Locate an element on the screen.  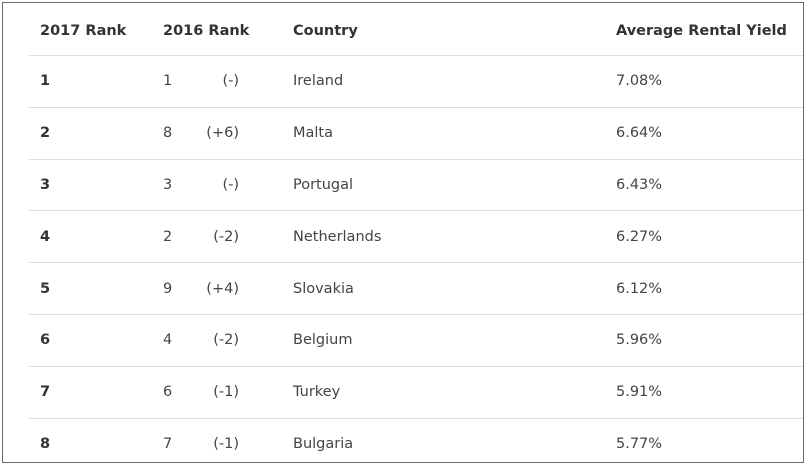
yield-cell: 6.27% is located at coordinates (639, 236).